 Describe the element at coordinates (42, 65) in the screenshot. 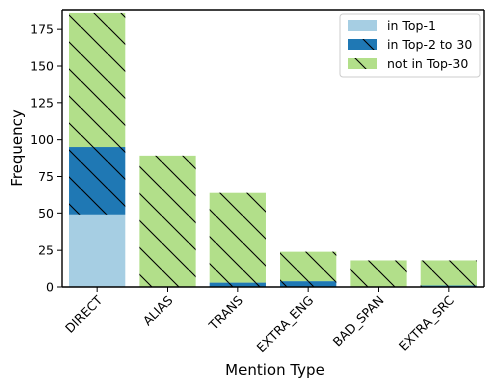

I see `y-tick-label: 150` at that location.